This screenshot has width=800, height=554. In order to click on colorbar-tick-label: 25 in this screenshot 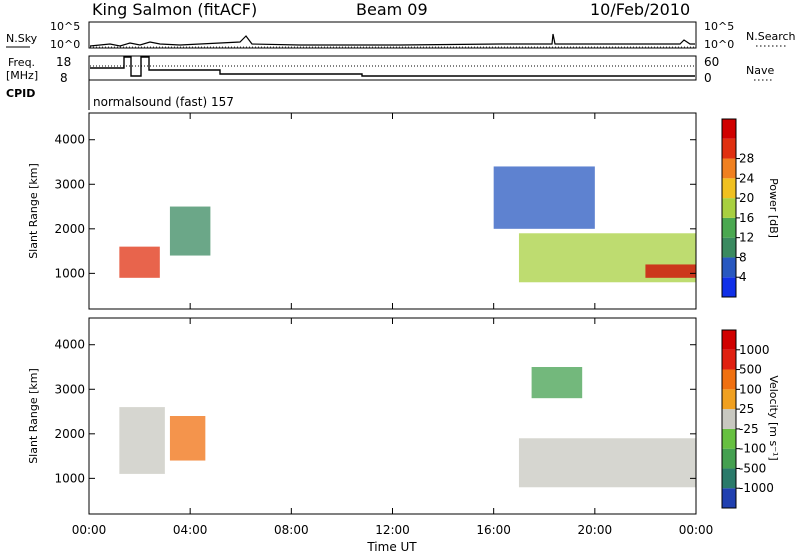, I will do `click(746, 409)`.